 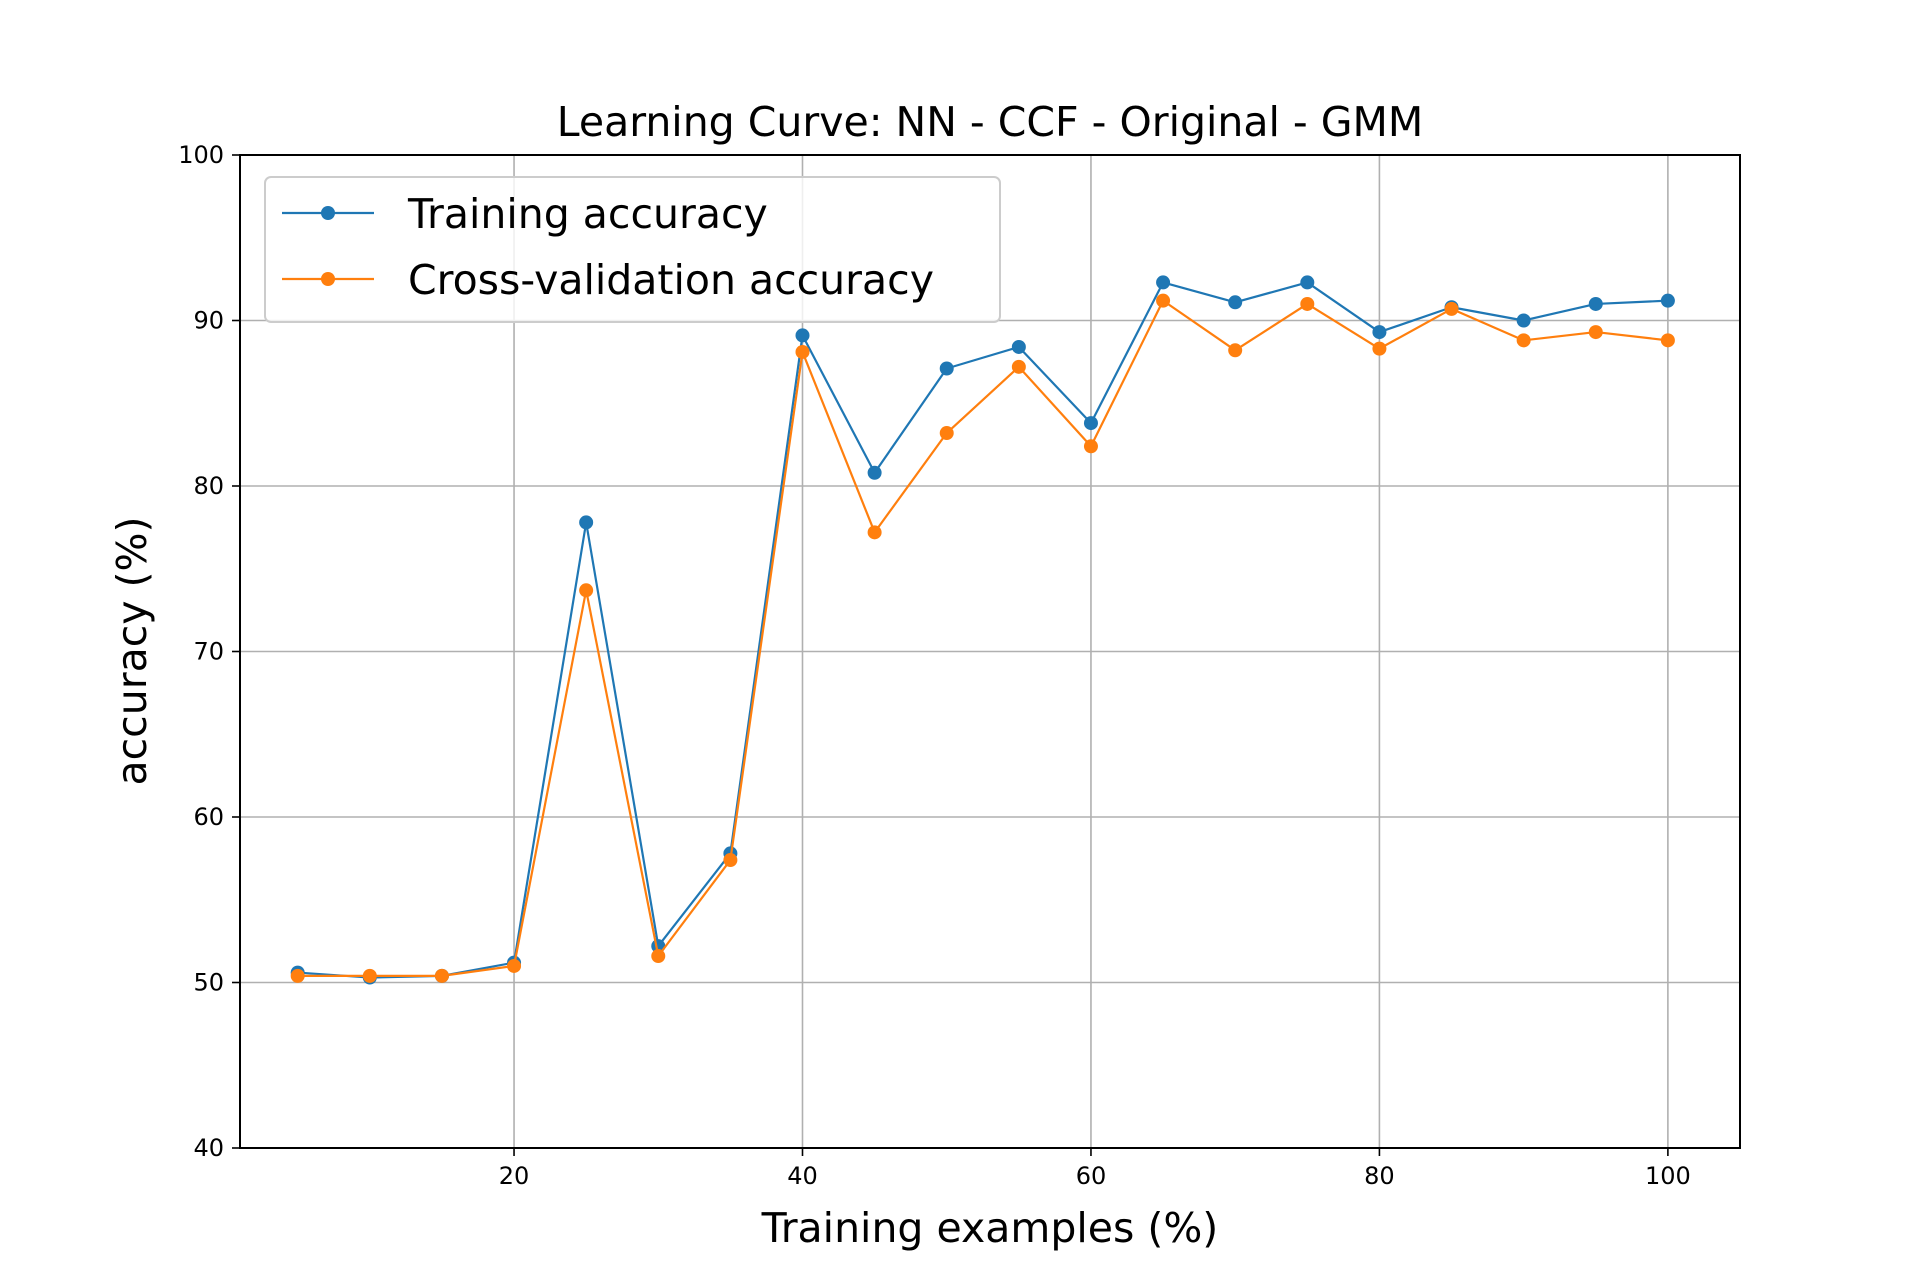 What do you see at coordinates (208, 1148) in the screenshot?
I see `y-tick-label: 40` at bounding box center [208, 1148].